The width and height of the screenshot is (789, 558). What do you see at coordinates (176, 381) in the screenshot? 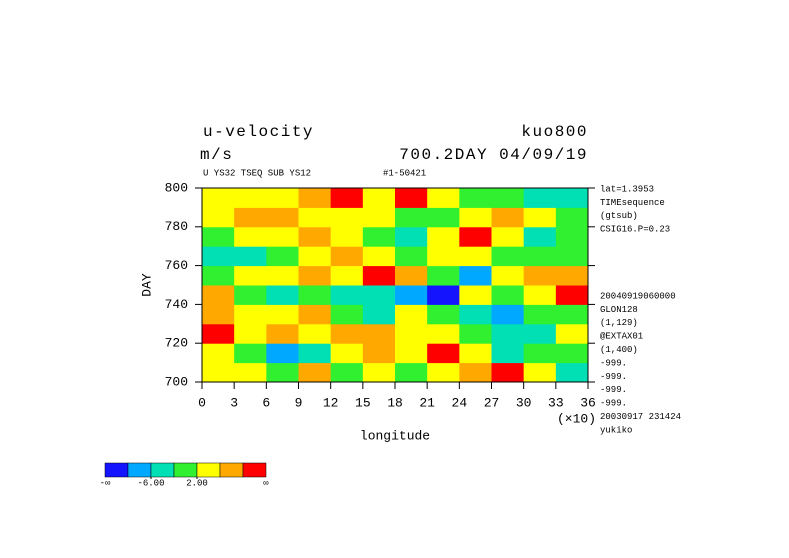
I see `y-tick-label: 700` at bounding box center [176, 381].